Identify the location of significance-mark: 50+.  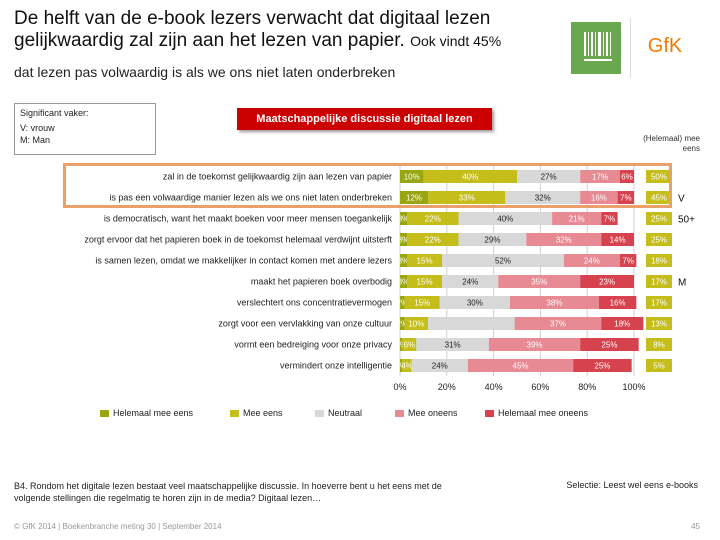
(686, 220).